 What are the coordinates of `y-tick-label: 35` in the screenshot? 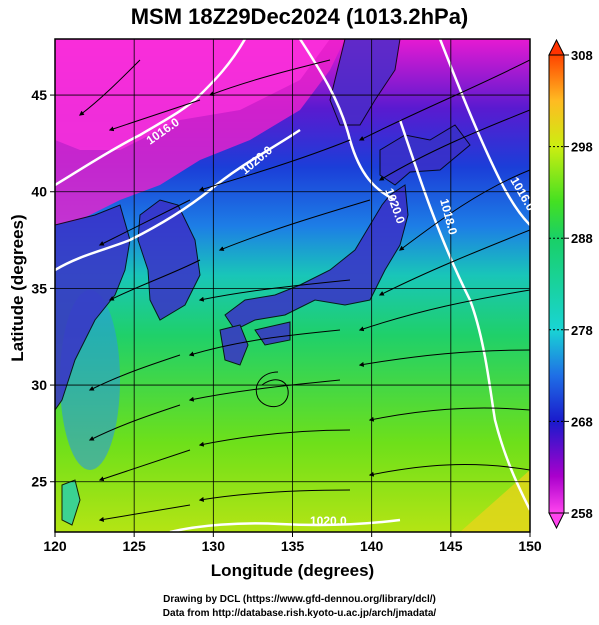 It's located at (39, 288).